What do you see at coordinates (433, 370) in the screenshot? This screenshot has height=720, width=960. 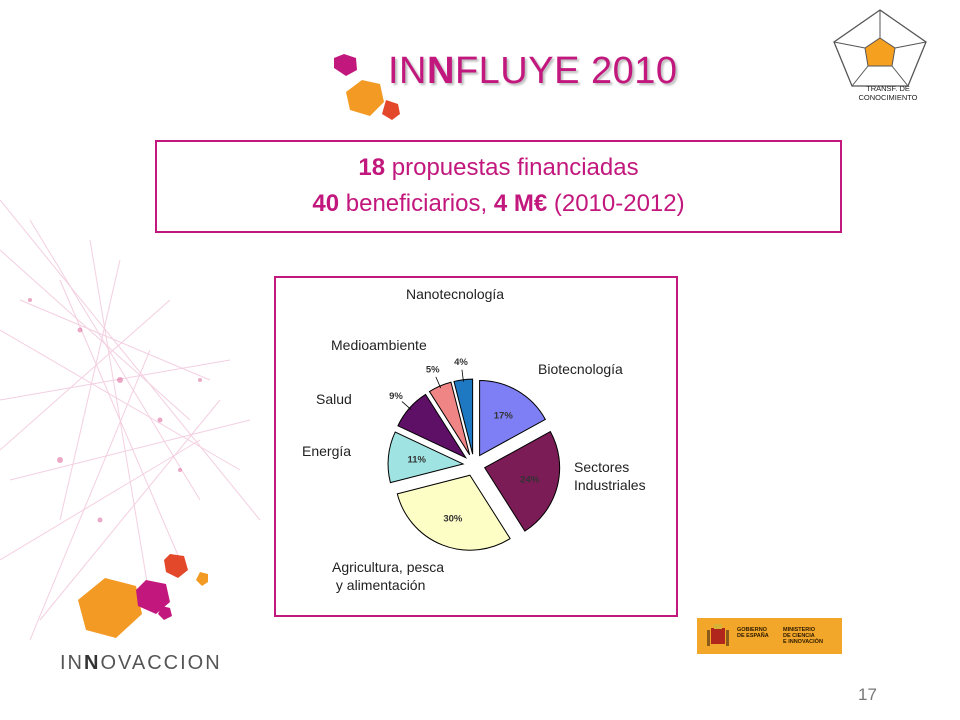 I see `pct-label-5: 5%` at bounding box center [433, 370].